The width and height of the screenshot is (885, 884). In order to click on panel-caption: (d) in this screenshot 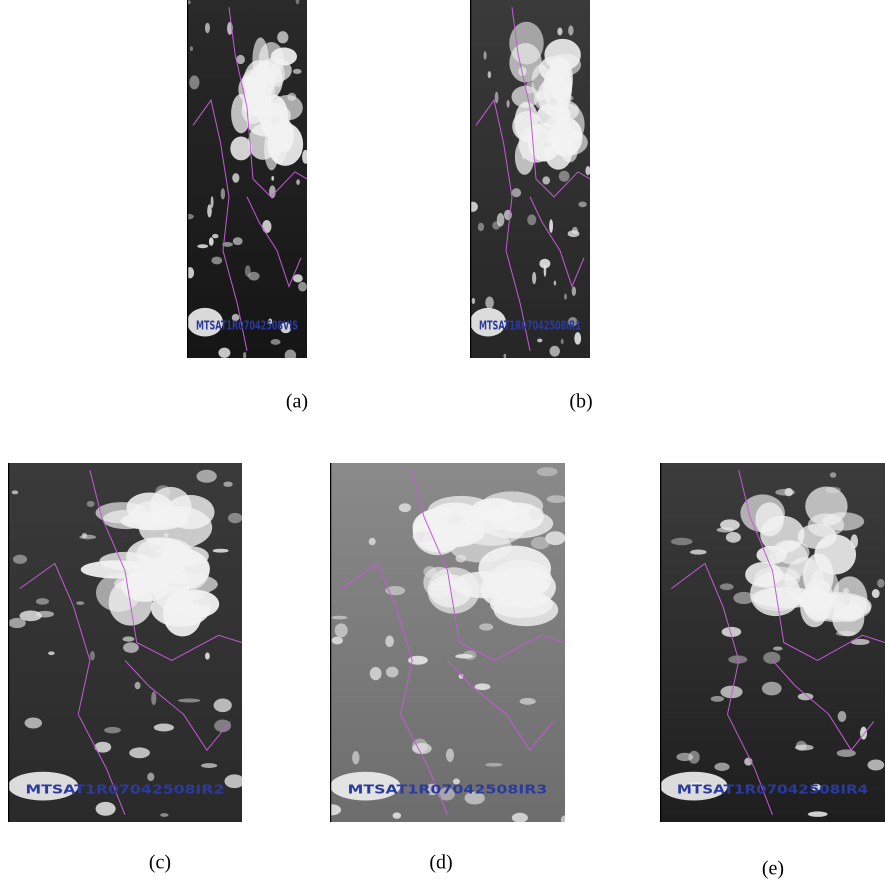, I will do `click(440, 863)`.